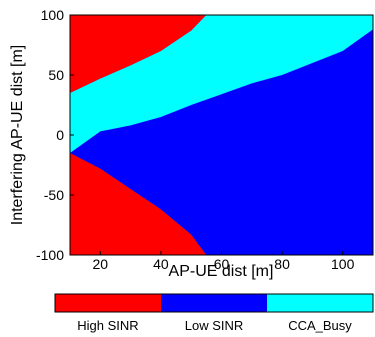  Describe the element at coordinates (320, 303) in the screenshot. I see `colorbar-swatch-cca-busy` at that location.